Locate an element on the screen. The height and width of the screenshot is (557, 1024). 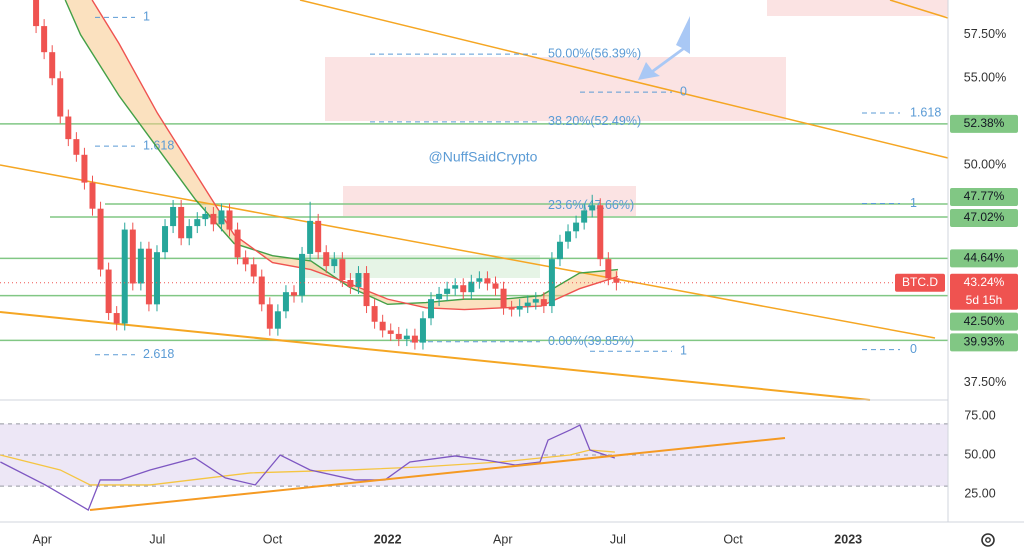
y-tick-label: 37.50% is located at coordinates (985, 382).